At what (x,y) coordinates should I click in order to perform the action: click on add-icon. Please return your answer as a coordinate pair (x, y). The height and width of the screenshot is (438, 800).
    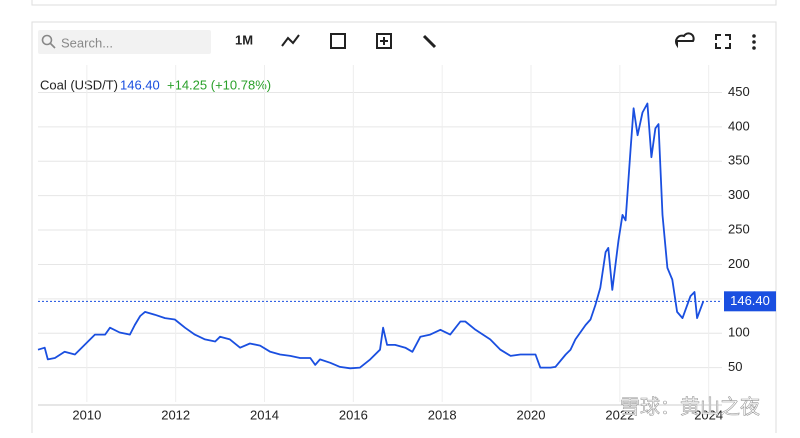
    Looking at the image, I should click on (384, 41).